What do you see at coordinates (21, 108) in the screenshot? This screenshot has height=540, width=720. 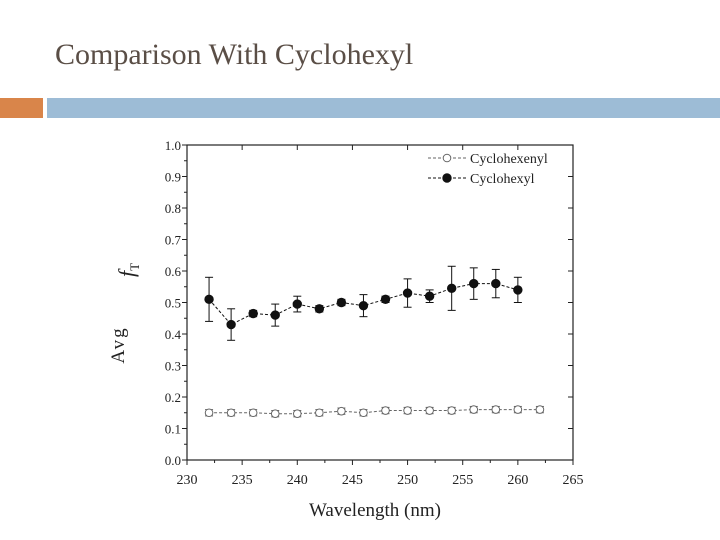 I see `accent-bar` at bounding box center [21, 108].